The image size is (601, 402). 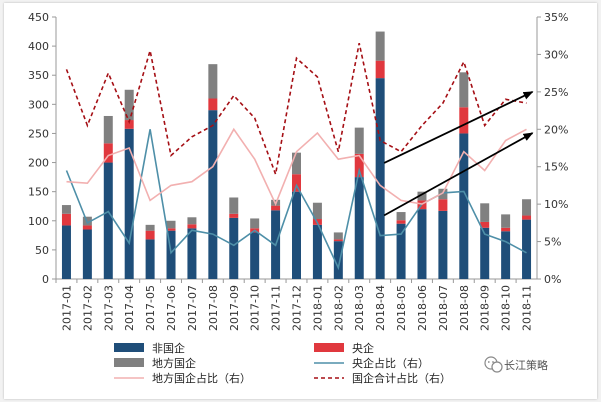 What do you see at coordinates (556, 17) in the screenshot?
I see `right-tick-label: 35%` at bounding box center [556, 17].